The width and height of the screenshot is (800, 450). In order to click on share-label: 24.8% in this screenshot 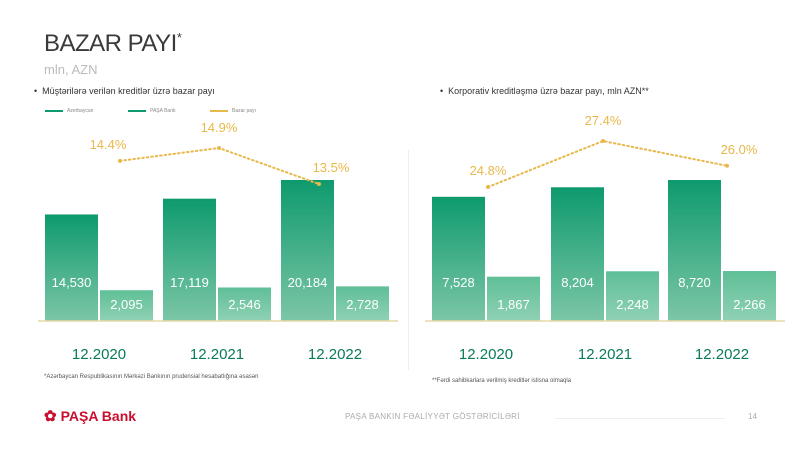, I will do `click(488, 170)`.